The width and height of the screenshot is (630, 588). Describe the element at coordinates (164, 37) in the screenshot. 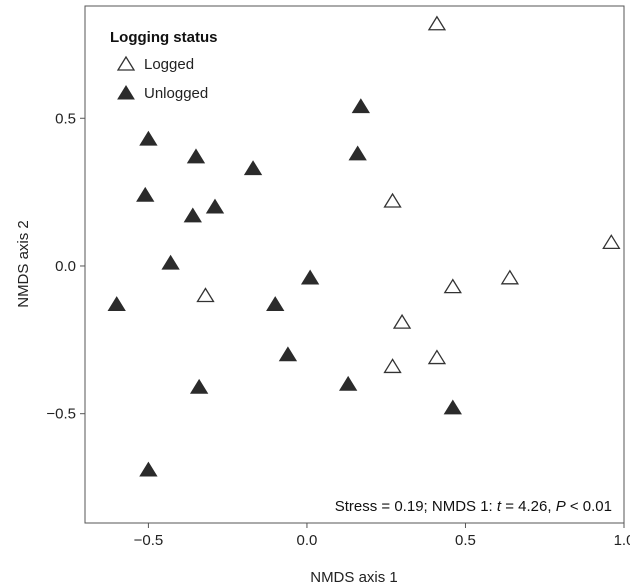

I see `legend-title: Logging status` at that location.